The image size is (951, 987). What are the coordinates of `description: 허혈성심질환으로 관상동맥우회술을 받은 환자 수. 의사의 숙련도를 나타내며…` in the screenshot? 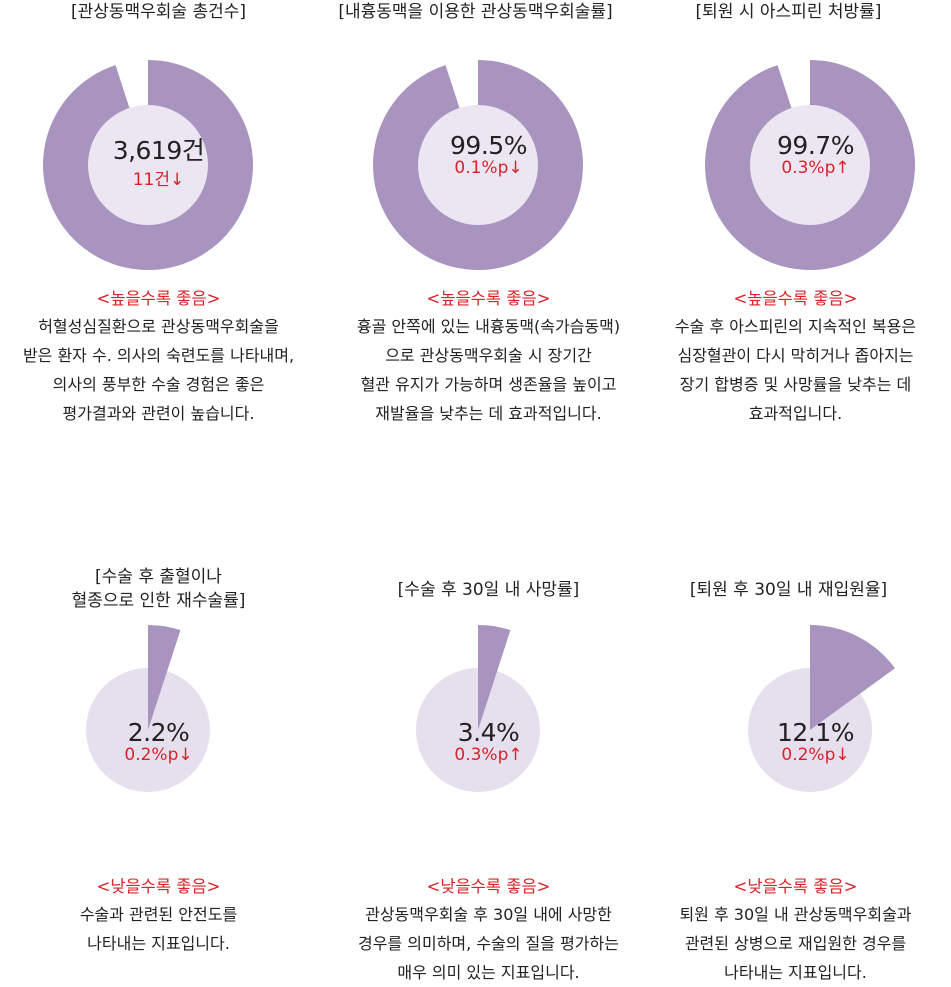 It's located at (158, 370).